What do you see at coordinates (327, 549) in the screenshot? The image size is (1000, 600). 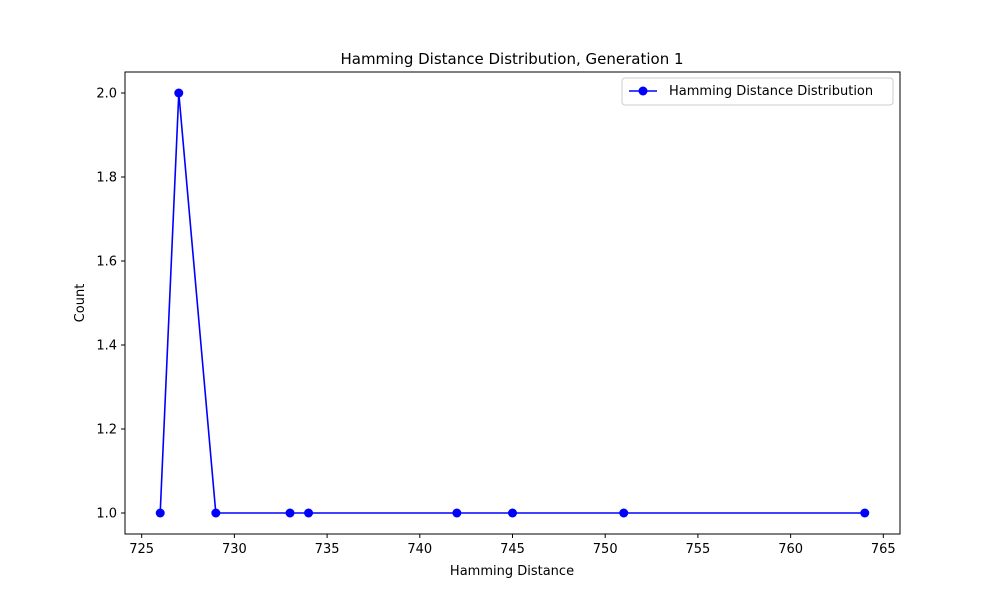 I see `x-tick-label: 735` at bounding box center [327, 549].